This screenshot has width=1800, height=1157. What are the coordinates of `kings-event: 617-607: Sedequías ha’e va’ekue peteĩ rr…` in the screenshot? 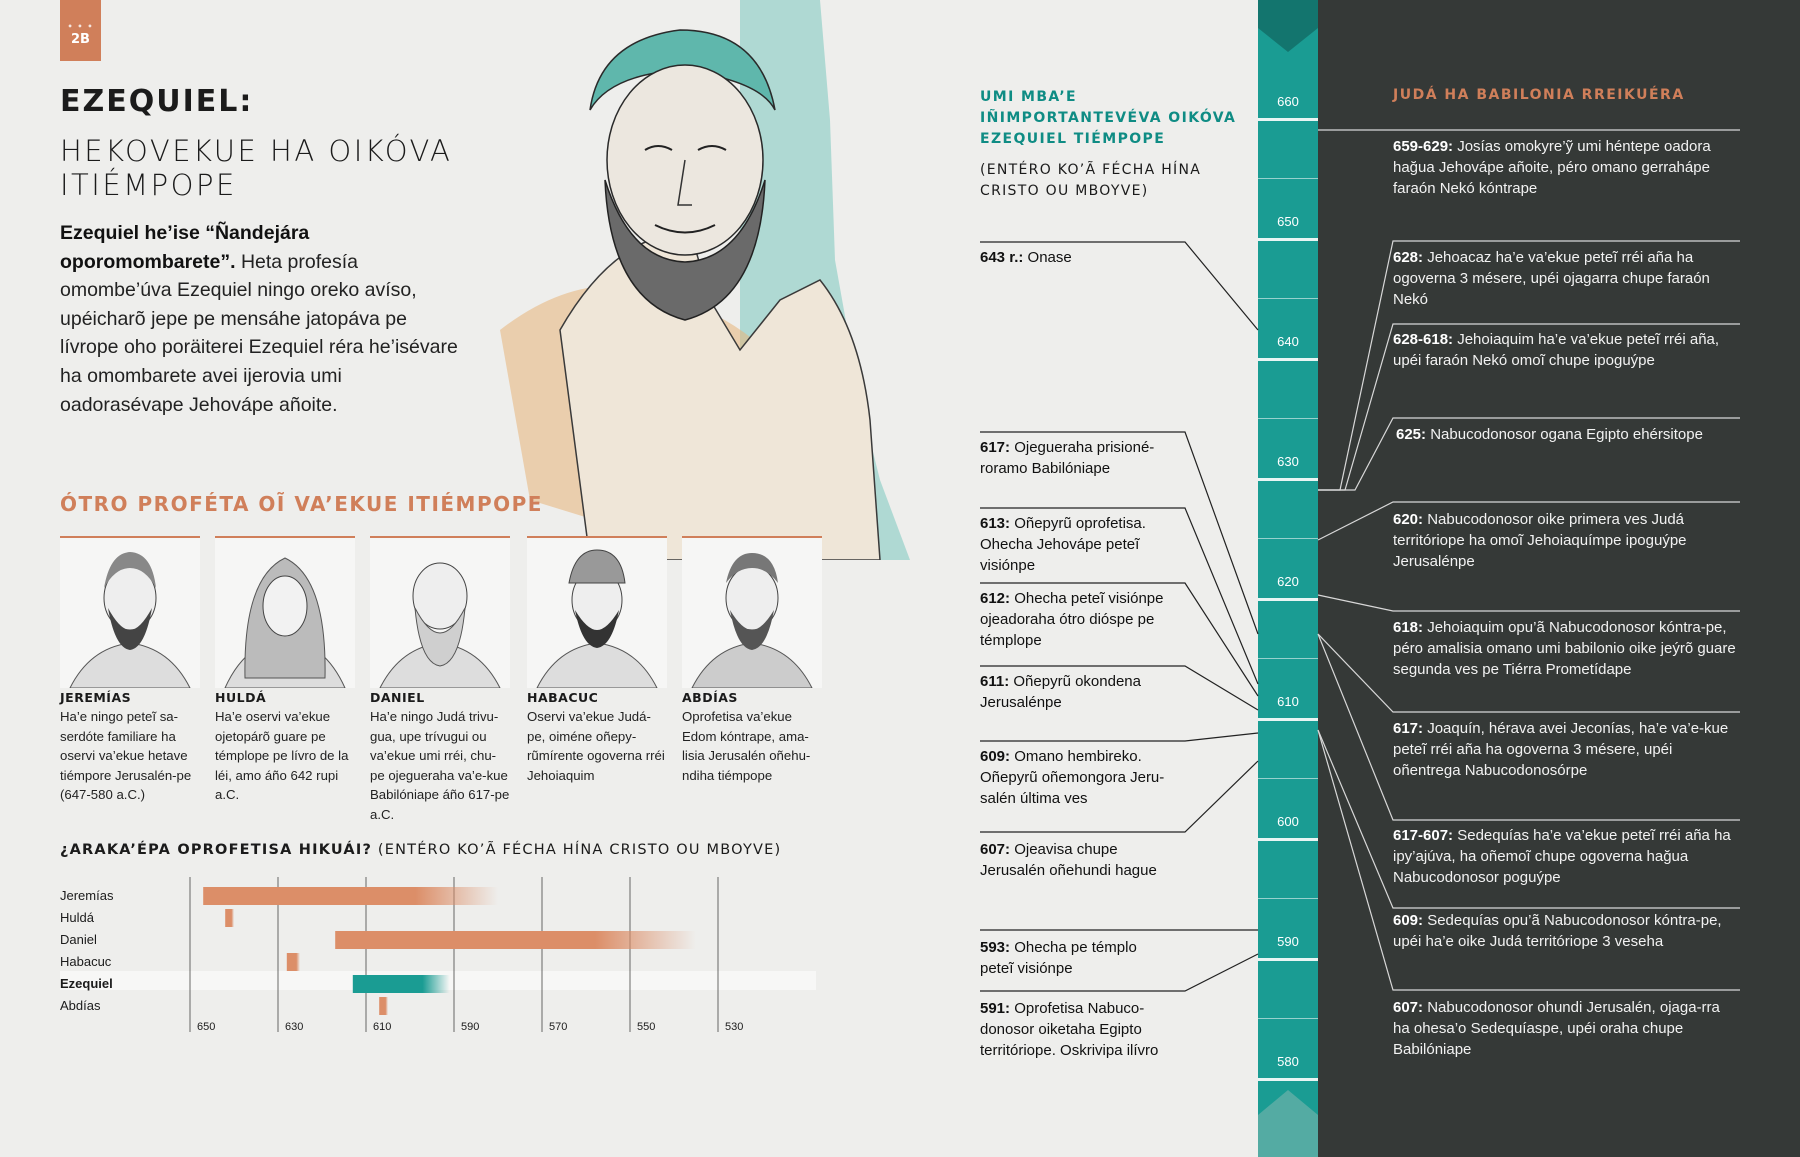 It's located at (1565, 856).